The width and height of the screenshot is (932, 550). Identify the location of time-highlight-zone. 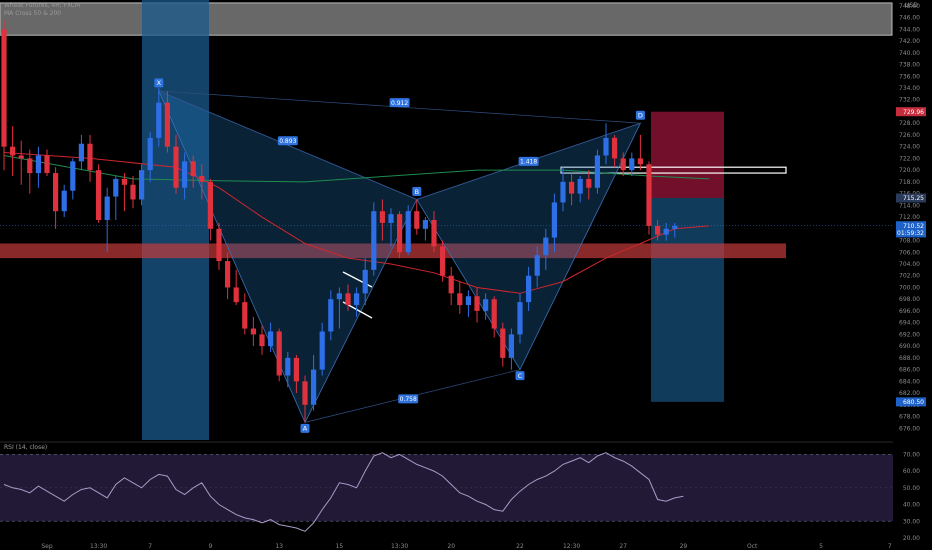
(175, 220).